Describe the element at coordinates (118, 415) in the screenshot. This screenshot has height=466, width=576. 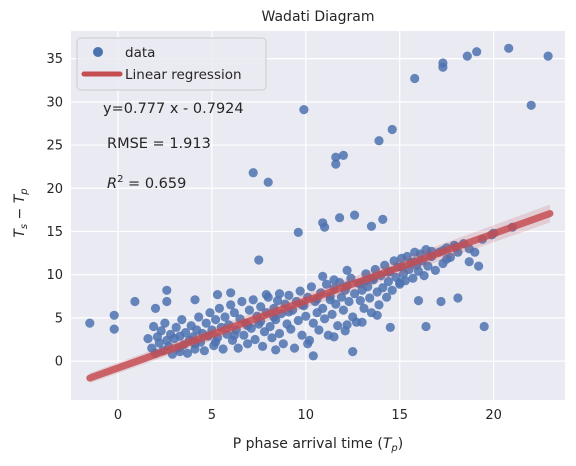
I see `x-tick-label: 0` at that location.